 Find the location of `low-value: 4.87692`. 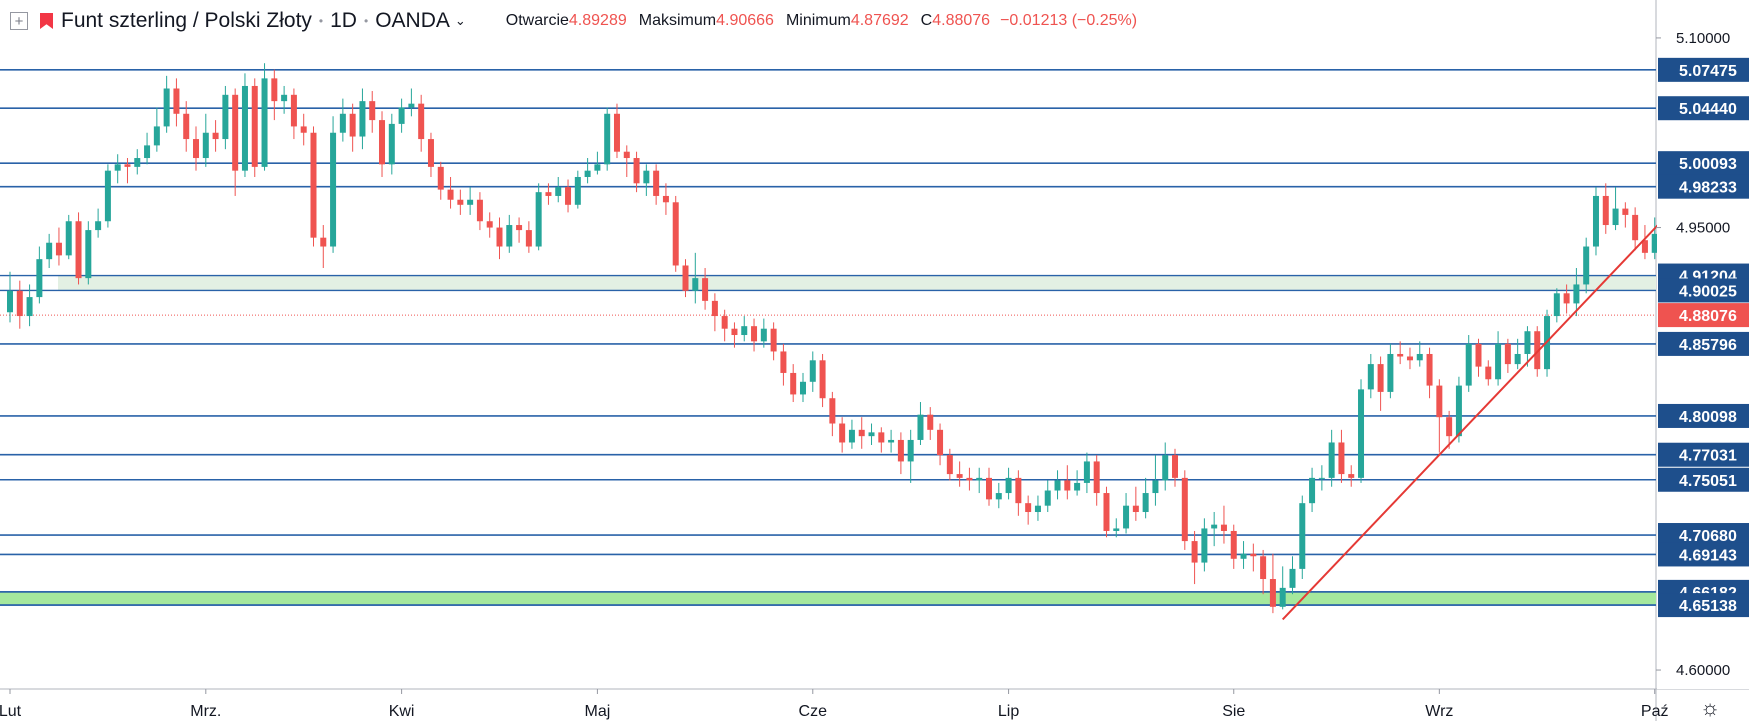

low-value: 4.87692 is located at coordinates (879, 20).